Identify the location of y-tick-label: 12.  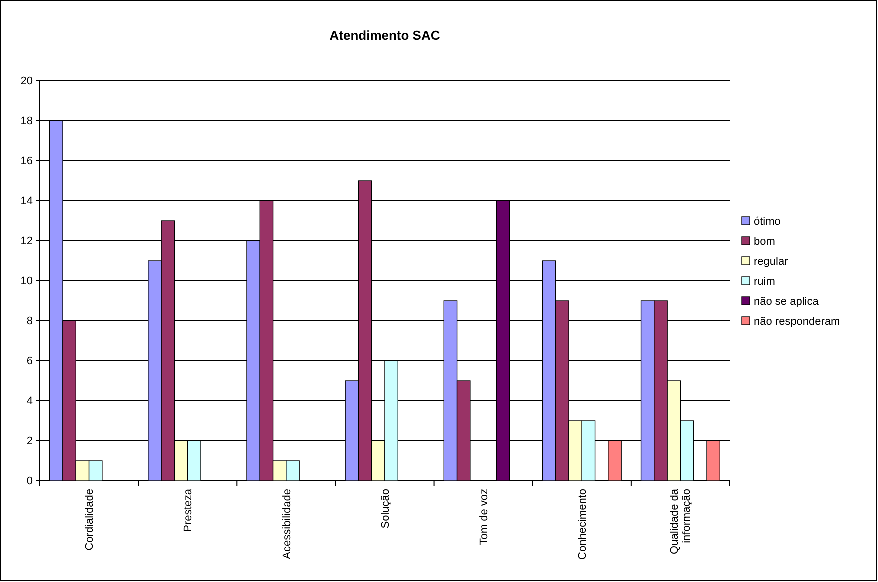
(26, 242).